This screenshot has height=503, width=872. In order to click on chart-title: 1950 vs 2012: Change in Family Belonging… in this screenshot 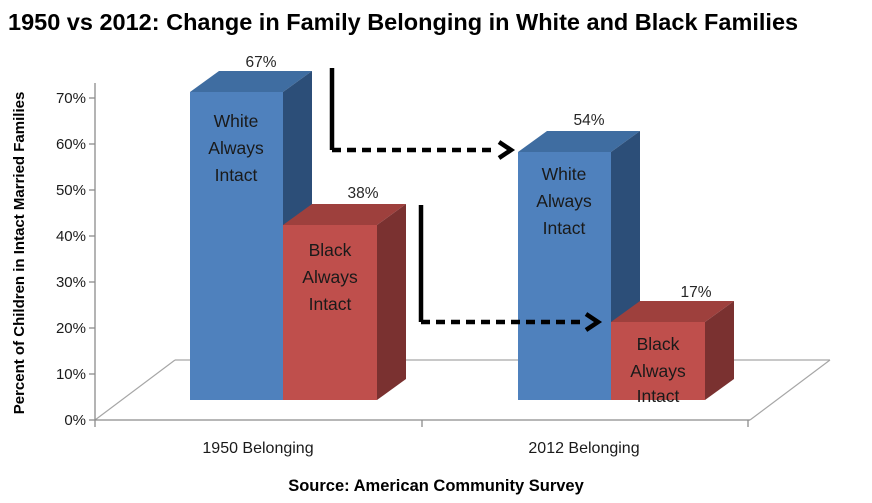, I will do `click(403, 22)`.